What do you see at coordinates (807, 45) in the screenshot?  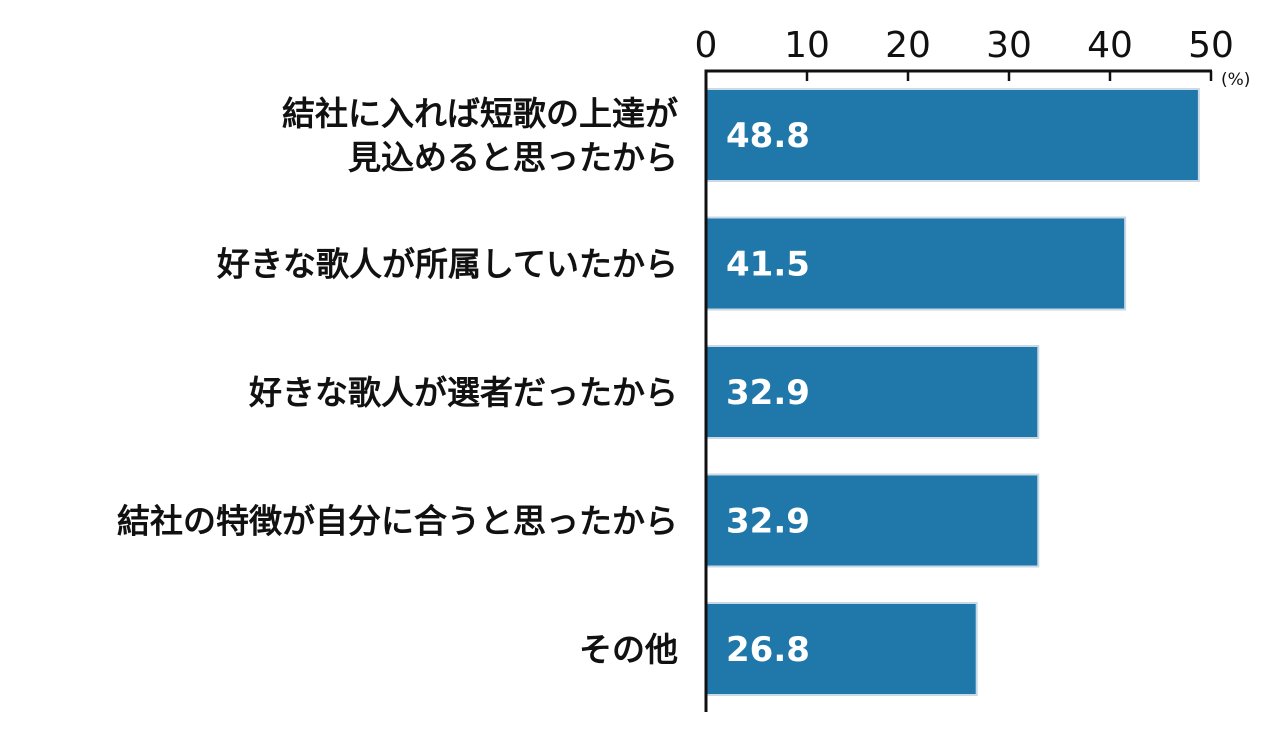 I see `x-tick-label: 10` at bounding box center [807, 45].